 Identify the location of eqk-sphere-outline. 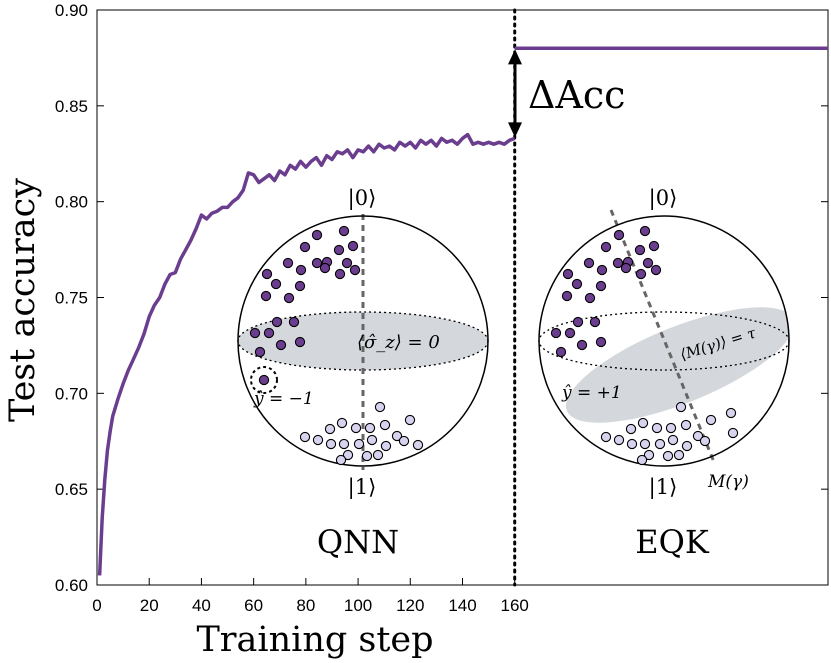
(664, 341).